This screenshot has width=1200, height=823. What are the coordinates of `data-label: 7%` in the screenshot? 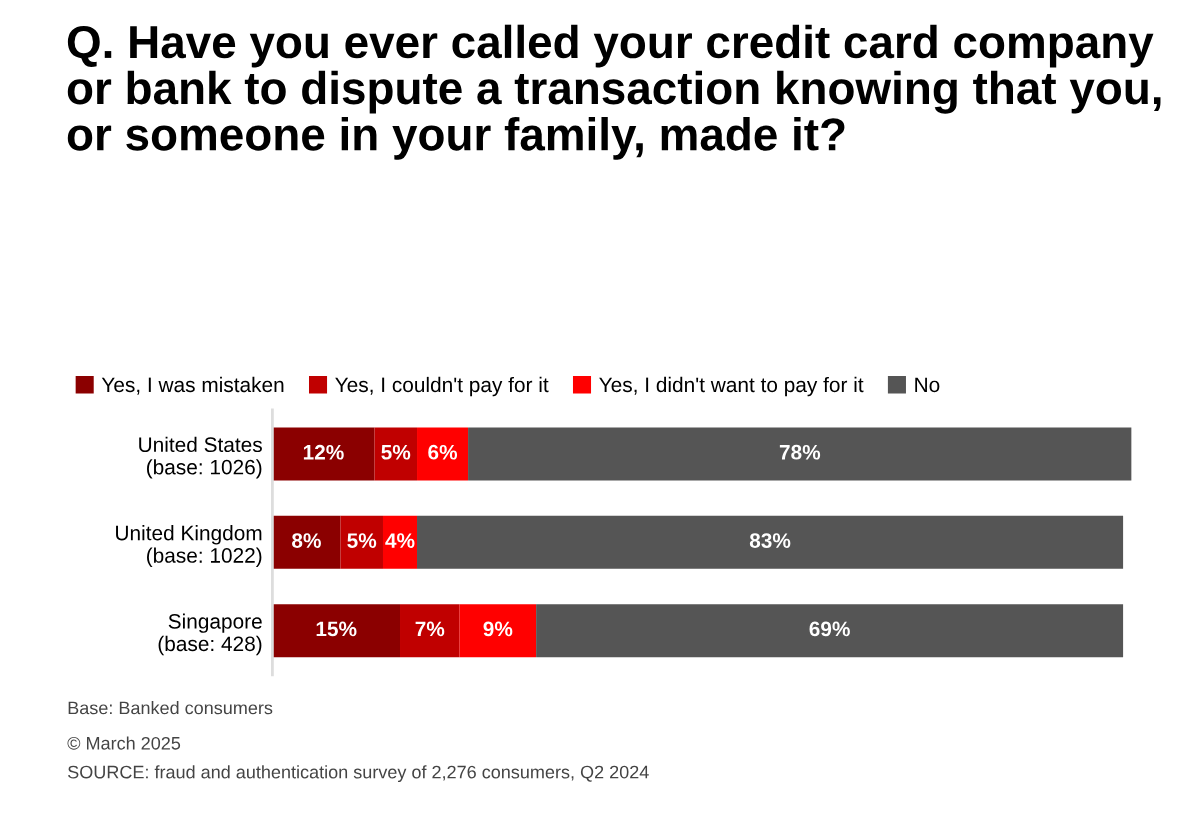 It's located at (430, 629).